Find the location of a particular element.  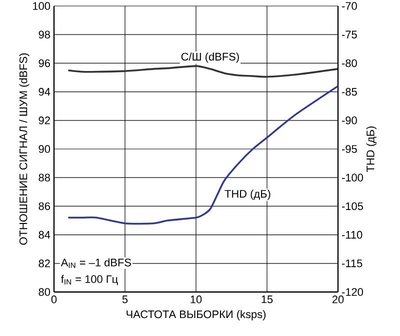

y2-tick-label: -105 is located at coordinates (352, 206).